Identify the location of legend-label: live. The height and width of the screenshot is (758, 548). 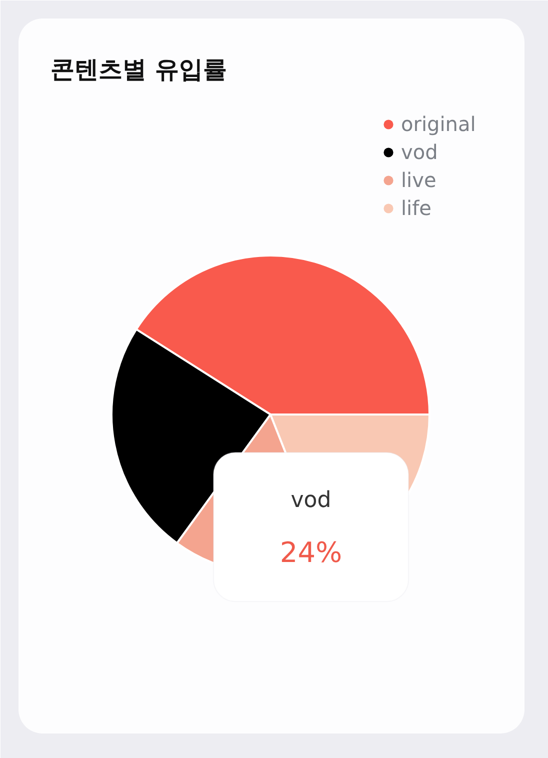
(418, 180).